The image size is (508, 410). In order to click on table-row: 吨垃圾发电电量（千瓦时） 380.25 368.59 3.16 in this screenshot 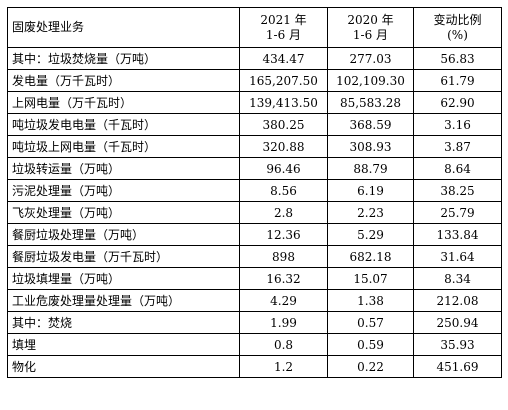, I will do `click(254, 124)`.